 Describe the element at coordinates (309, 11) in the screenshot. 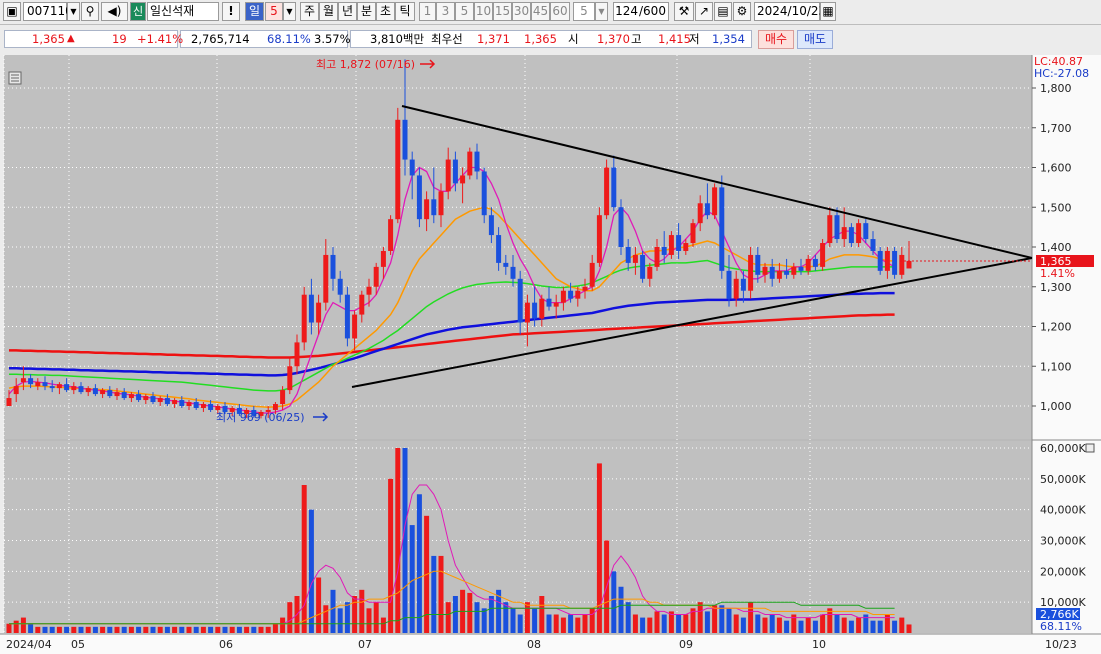

I see `period-week-button: 주` at that location.